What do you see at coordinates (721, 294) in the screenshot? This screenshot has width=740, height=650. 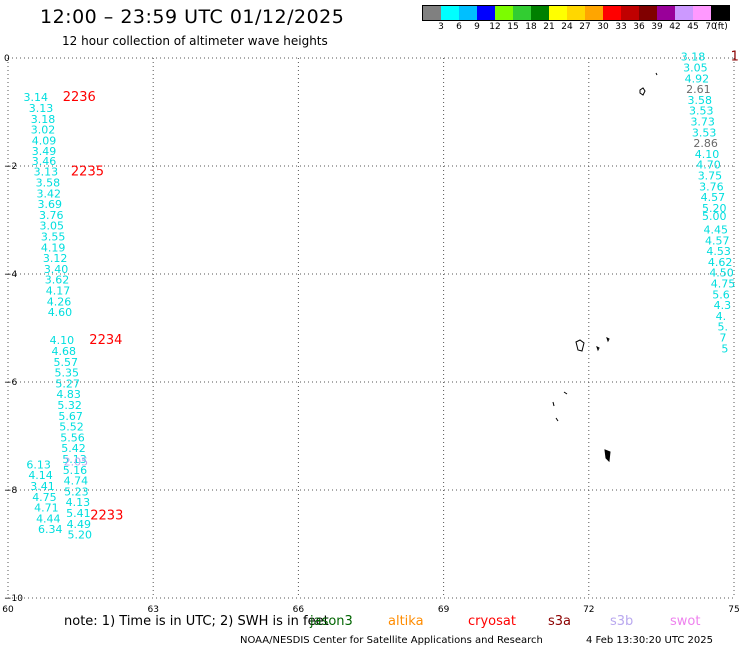 I see `wave-height-value: 5.6` at bounding box center [721, 294].